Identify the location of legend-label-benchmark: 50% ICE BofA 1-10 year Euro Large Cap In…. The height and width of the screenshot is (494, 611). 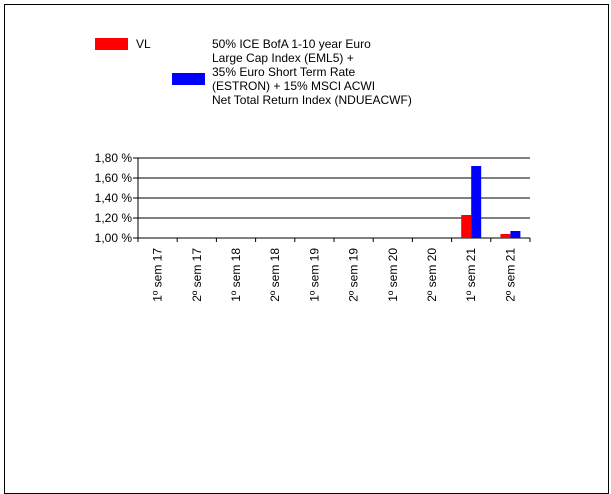
(312, 72).